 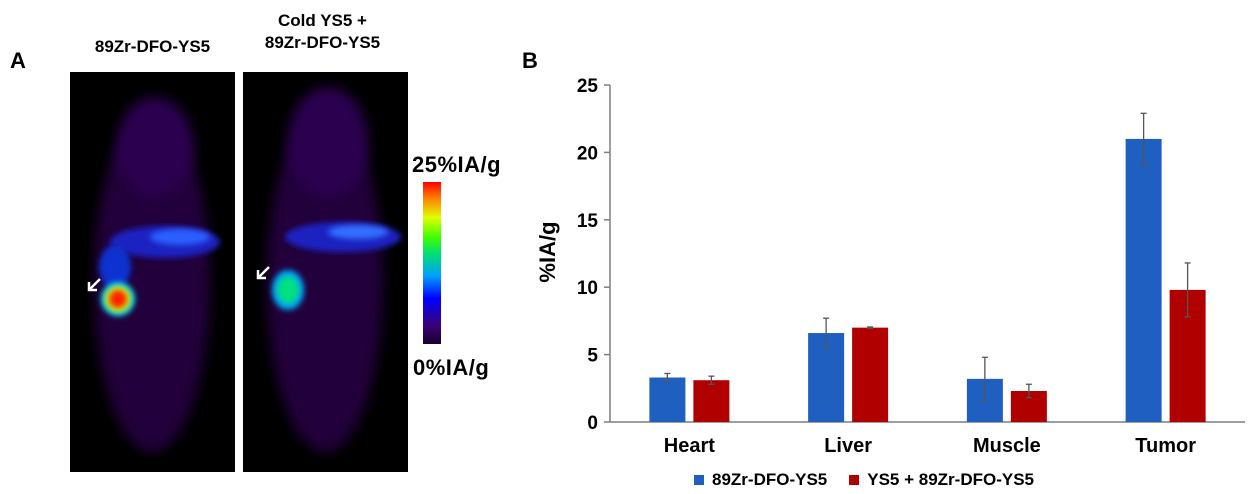 I want to click on pet-scan-image-right, so click(x=325, y=272).